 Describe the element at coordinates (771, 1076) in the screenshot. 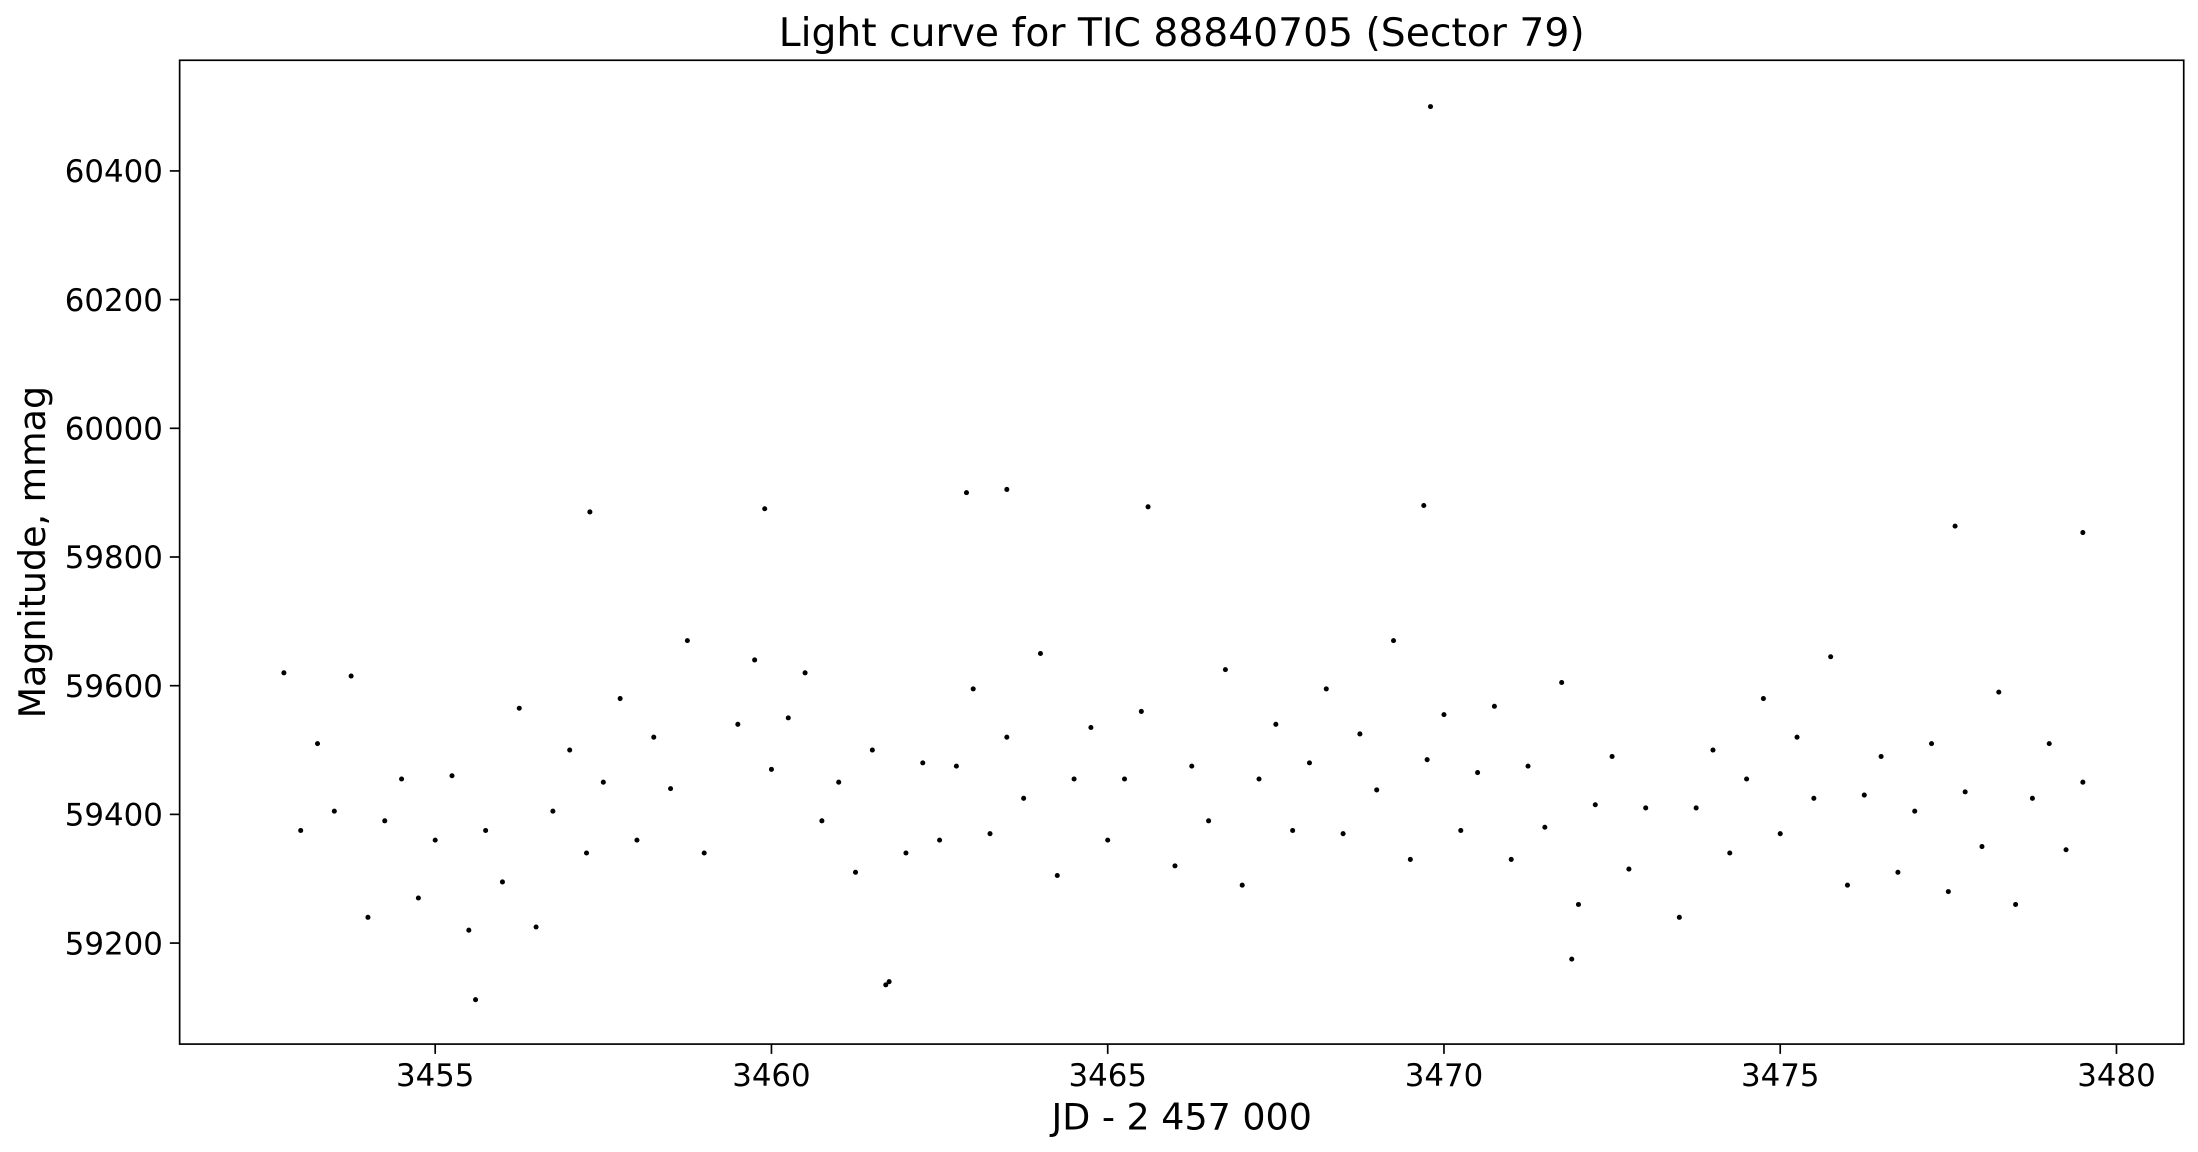

I see `x-tick-label: 3460` at that location.